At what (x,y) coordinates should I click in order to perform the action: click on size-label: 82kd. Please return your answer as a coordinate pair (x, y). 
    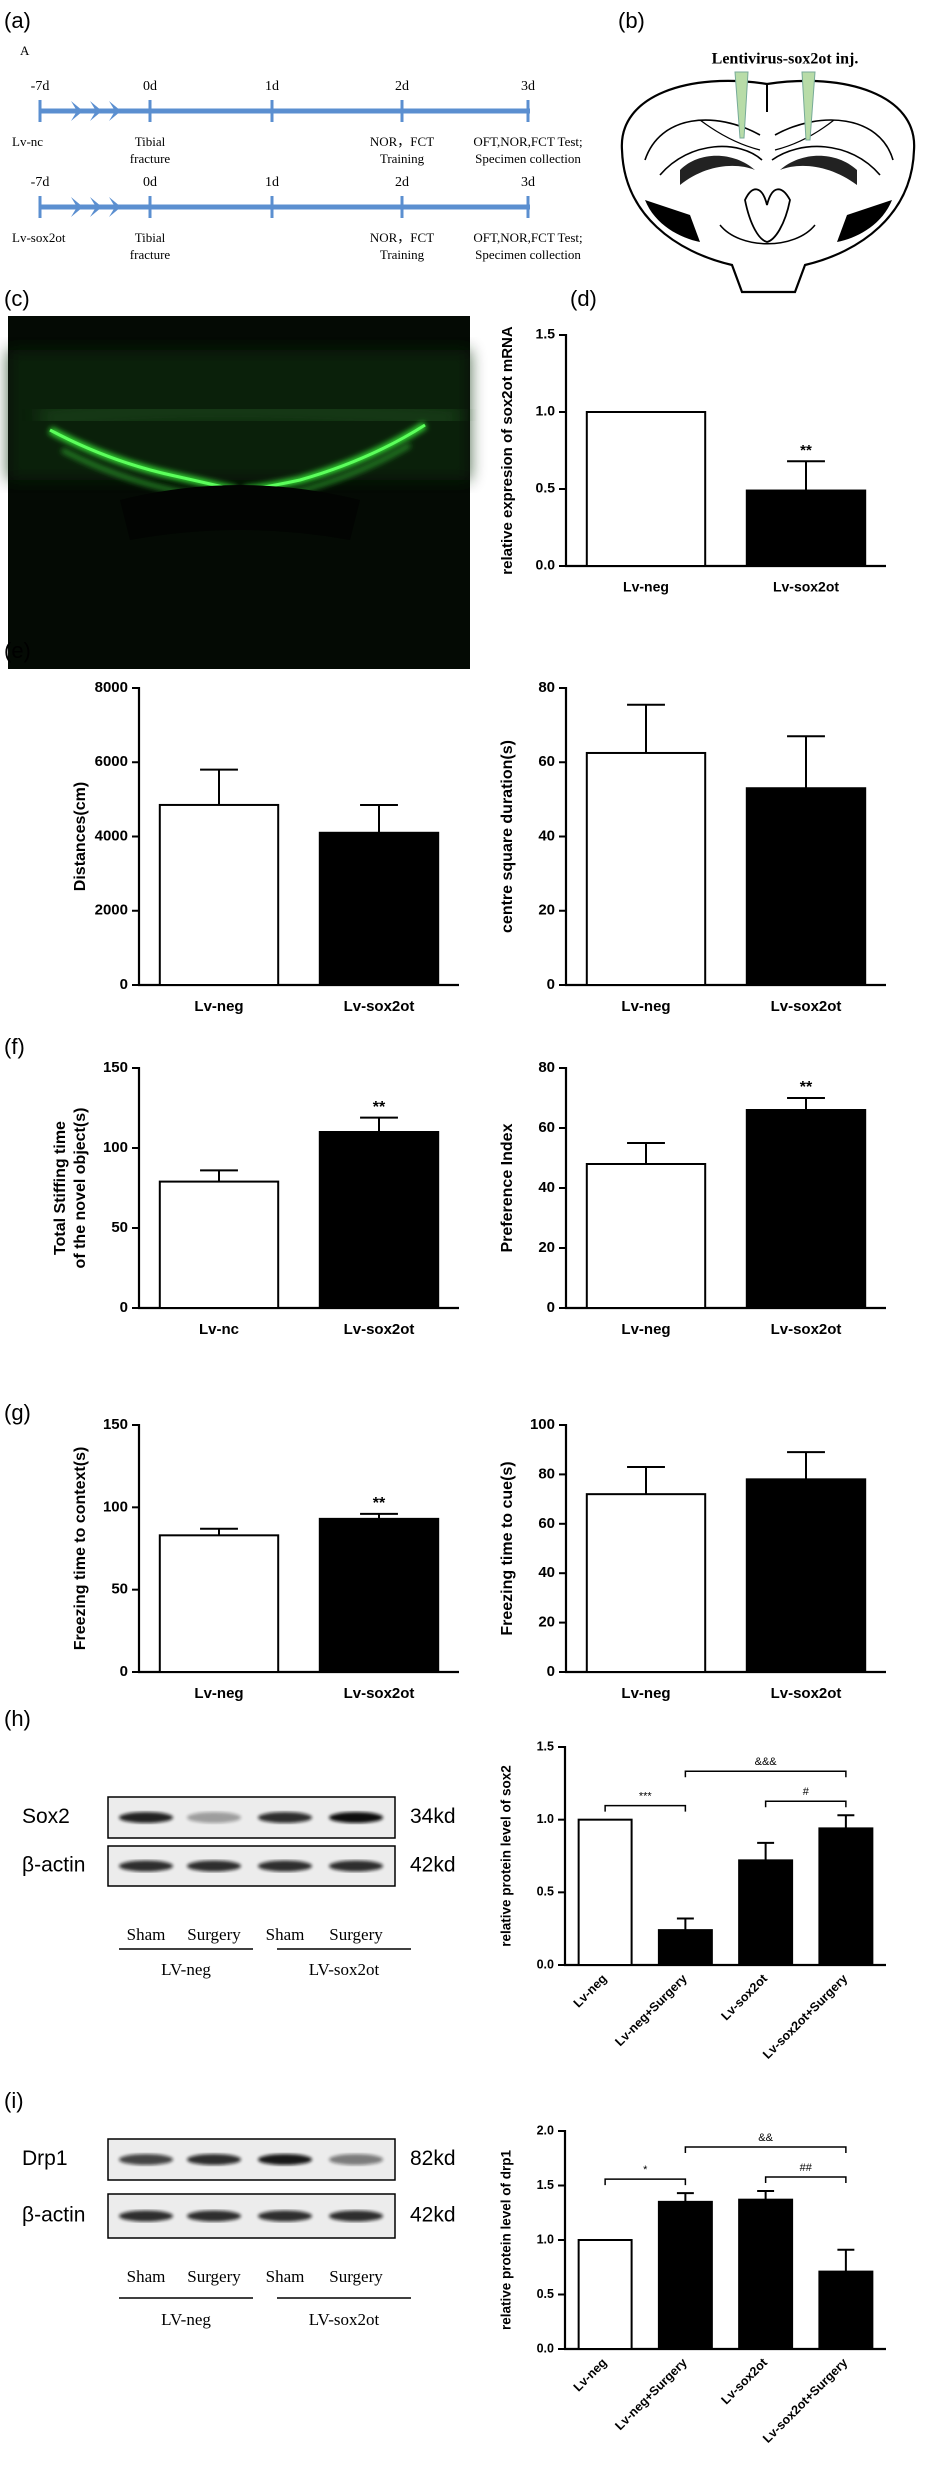
    Looking at the image, I should click on (433, 2158).